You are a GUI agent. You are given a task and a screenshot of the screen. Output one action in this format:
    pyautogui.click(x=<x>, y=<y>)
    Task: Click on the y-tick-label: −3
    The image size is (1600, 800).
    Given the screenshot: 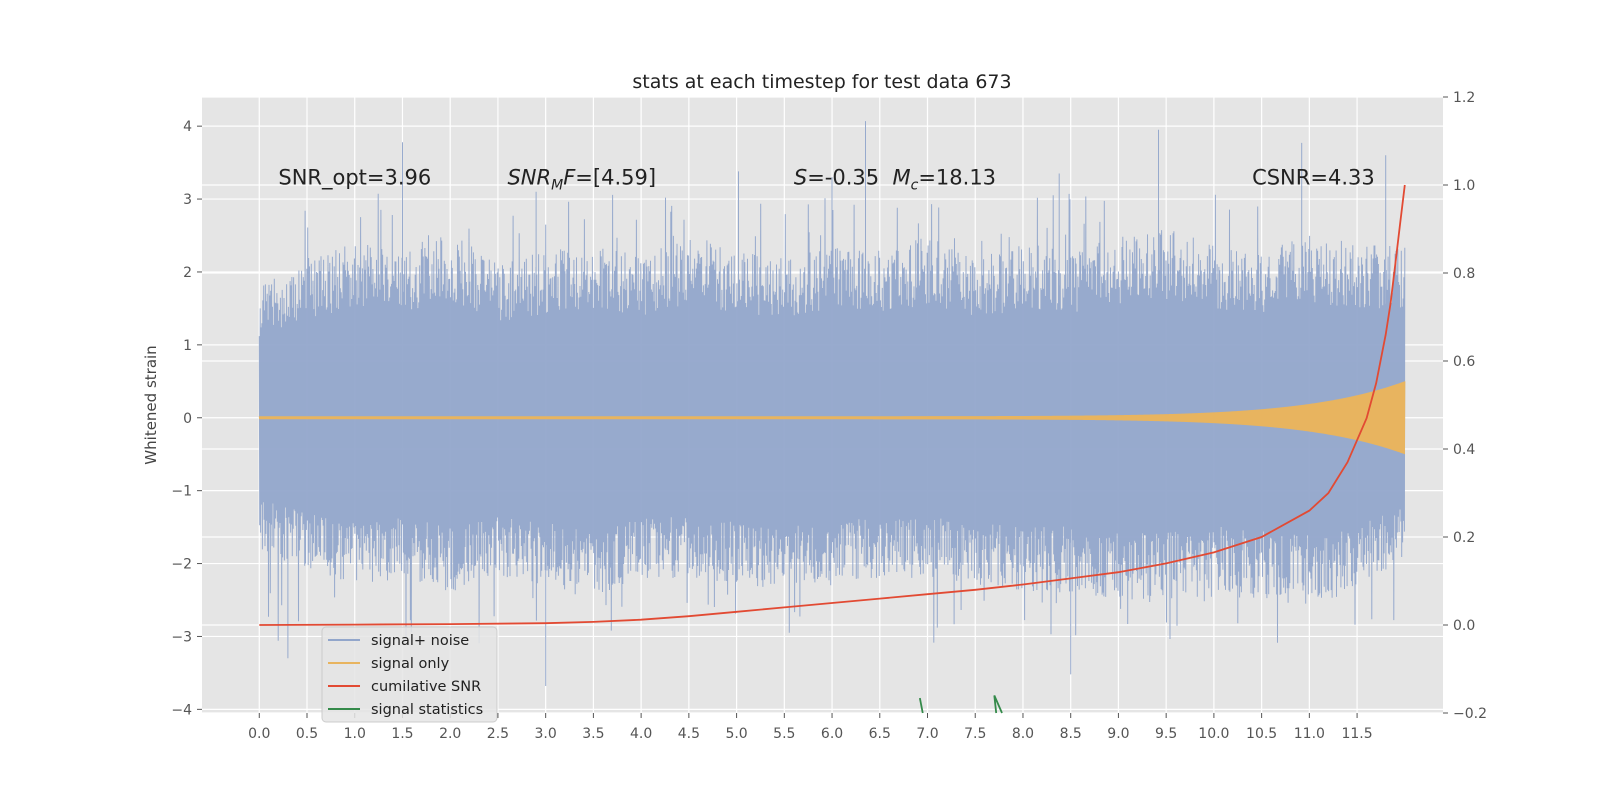 What is the action you would take?
    pyautogui.click(x=181, y=637)
    